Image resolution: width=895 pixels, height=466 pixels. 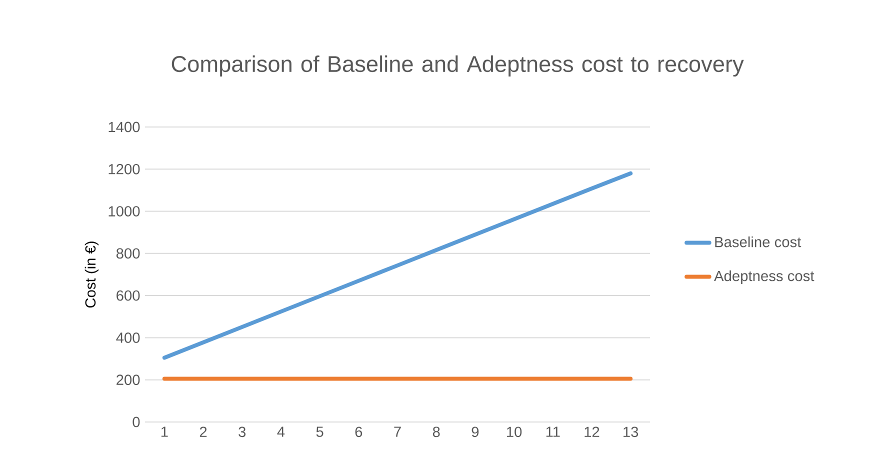 What do you see at coordinates (203, 431) in the screenshot?
I see `x-tick-label: 2` at bounding box center [203, 431].